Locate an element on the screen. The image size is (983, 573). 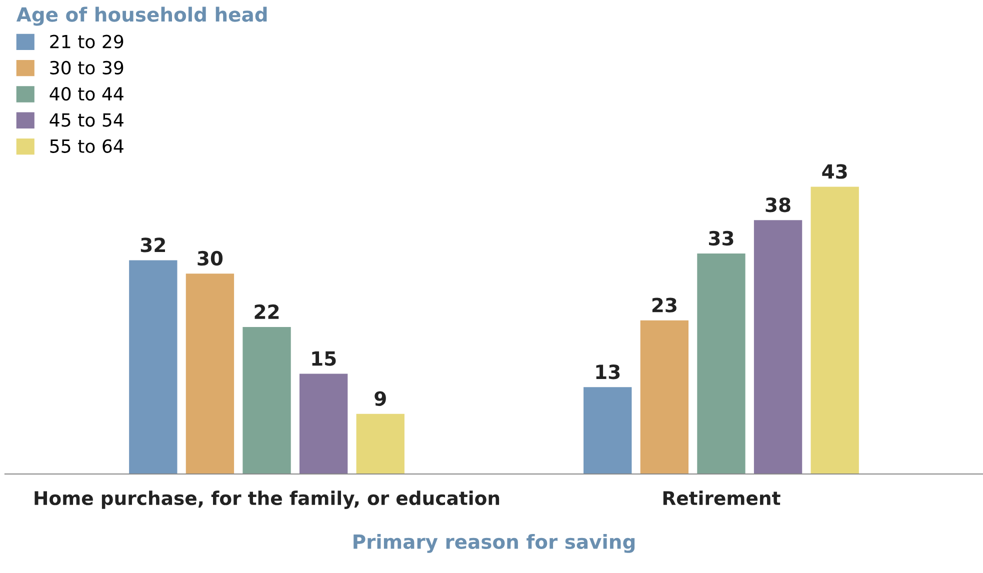
data-label: 43 is located at coordinates (834, 171).